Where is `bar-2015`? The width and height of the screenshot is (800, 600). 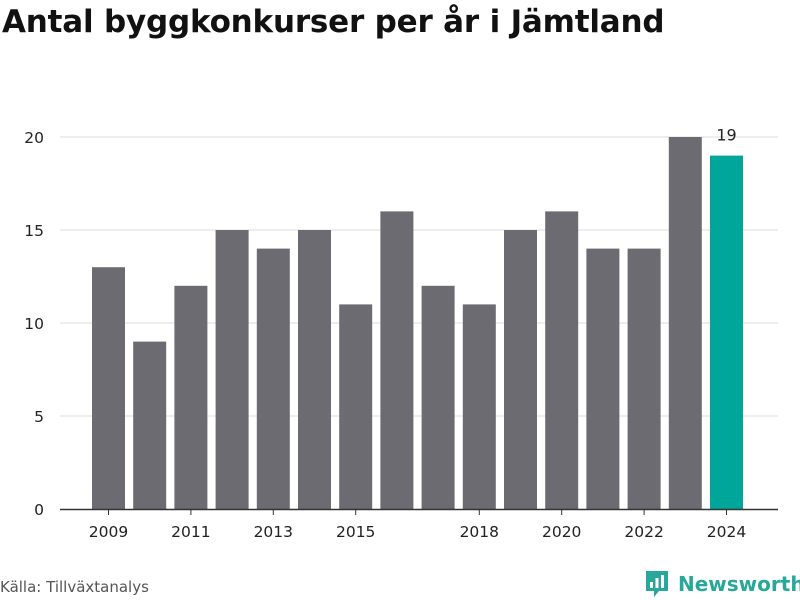
bar-2015 is located at coordinates (356, 406).